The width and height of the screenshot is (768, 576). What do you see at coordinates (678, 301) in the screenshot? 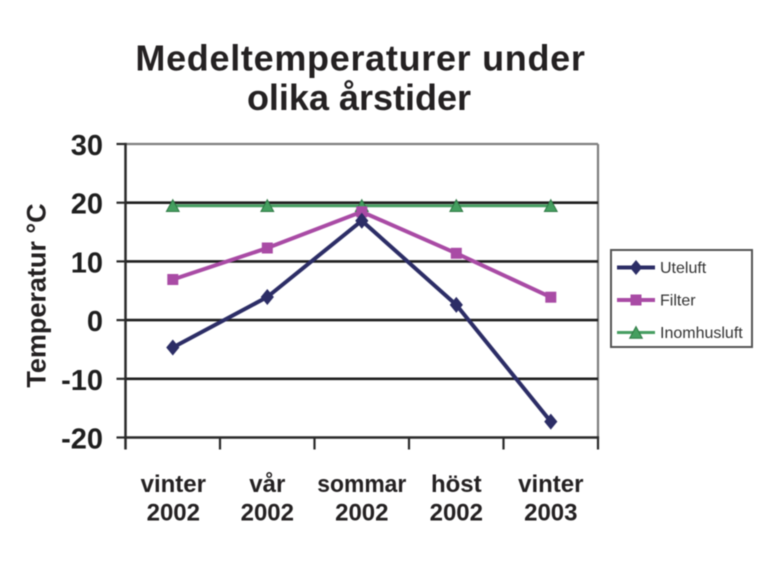
I see `svg-text: Filter` at bounding box center [678, 301].